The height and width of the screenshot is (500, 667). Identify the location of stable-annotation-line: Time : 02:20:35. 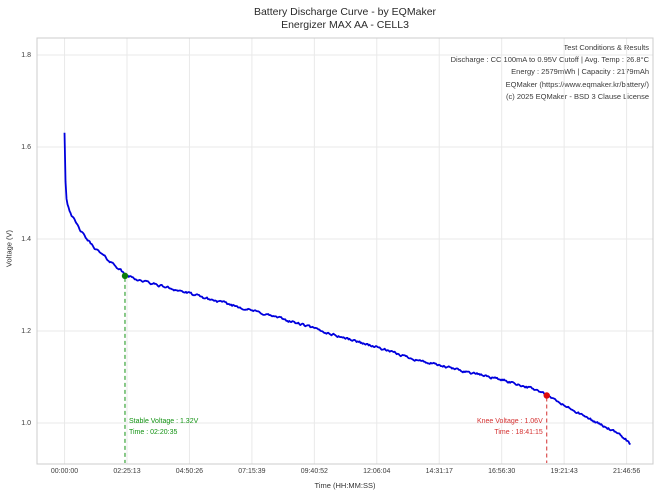
(153, 432).